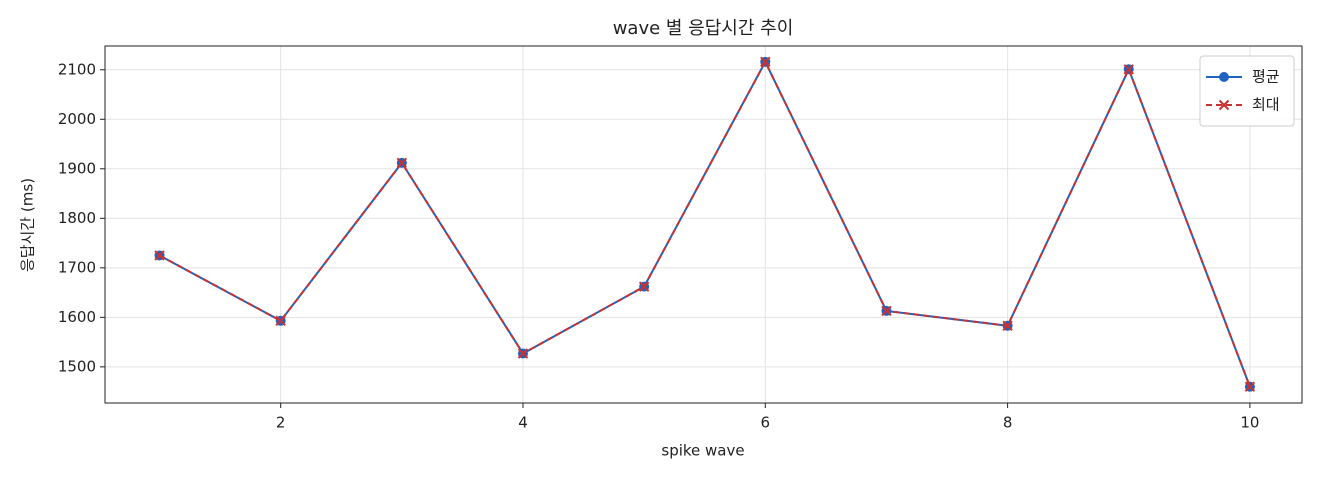  I want to click on y-tick-label: 2000, so click(77, 119).